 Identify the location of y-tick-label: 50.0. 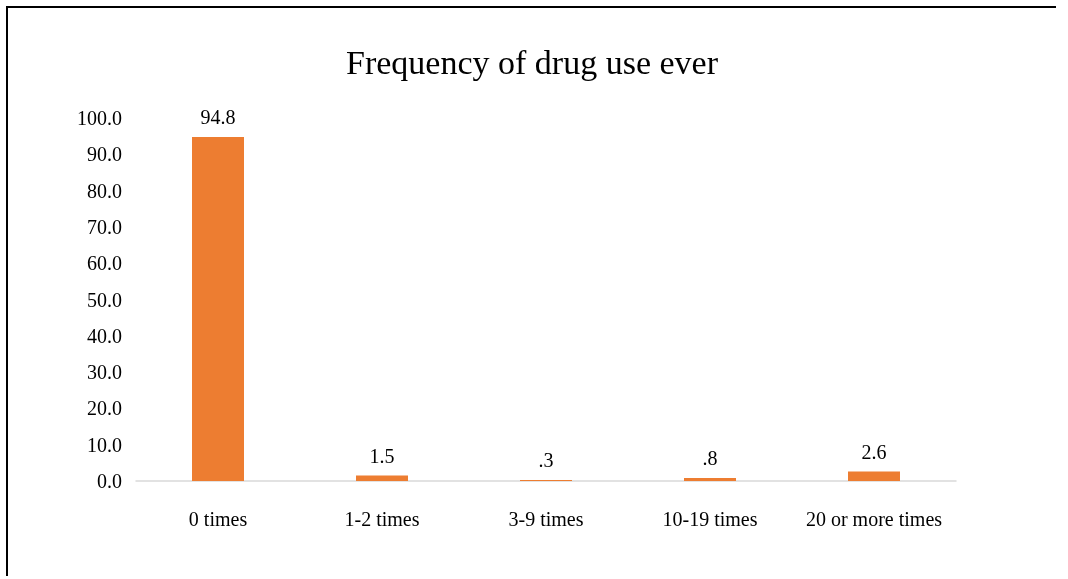
(104, 299).